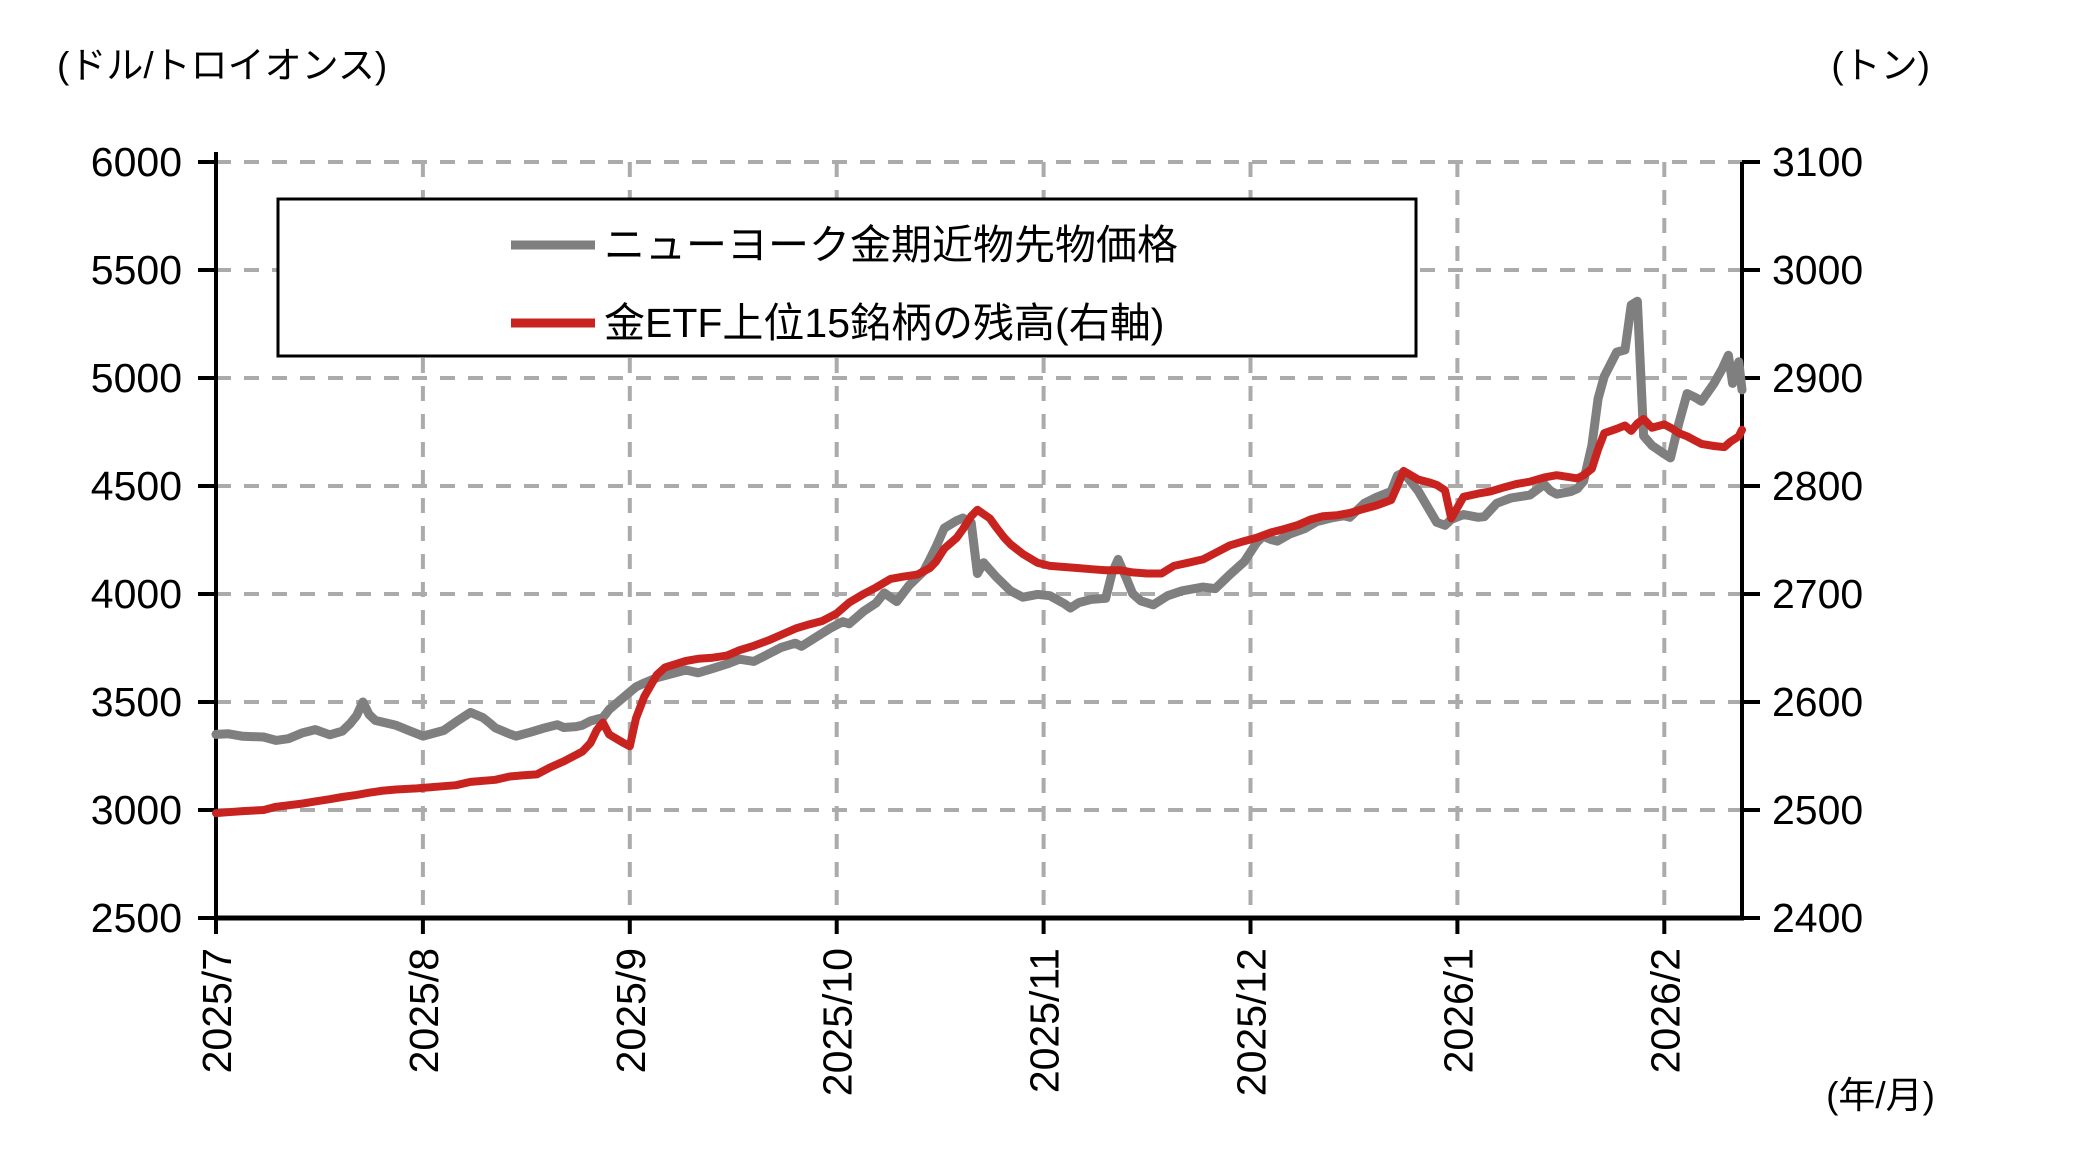 The height and width of the screenshot is (1170, 2079). What do you see at coordinates (222, 65) in the screenshot?
I see `left-axis-unit-label: (ドル/トロイオンス)` at bounding box center [222, 65].